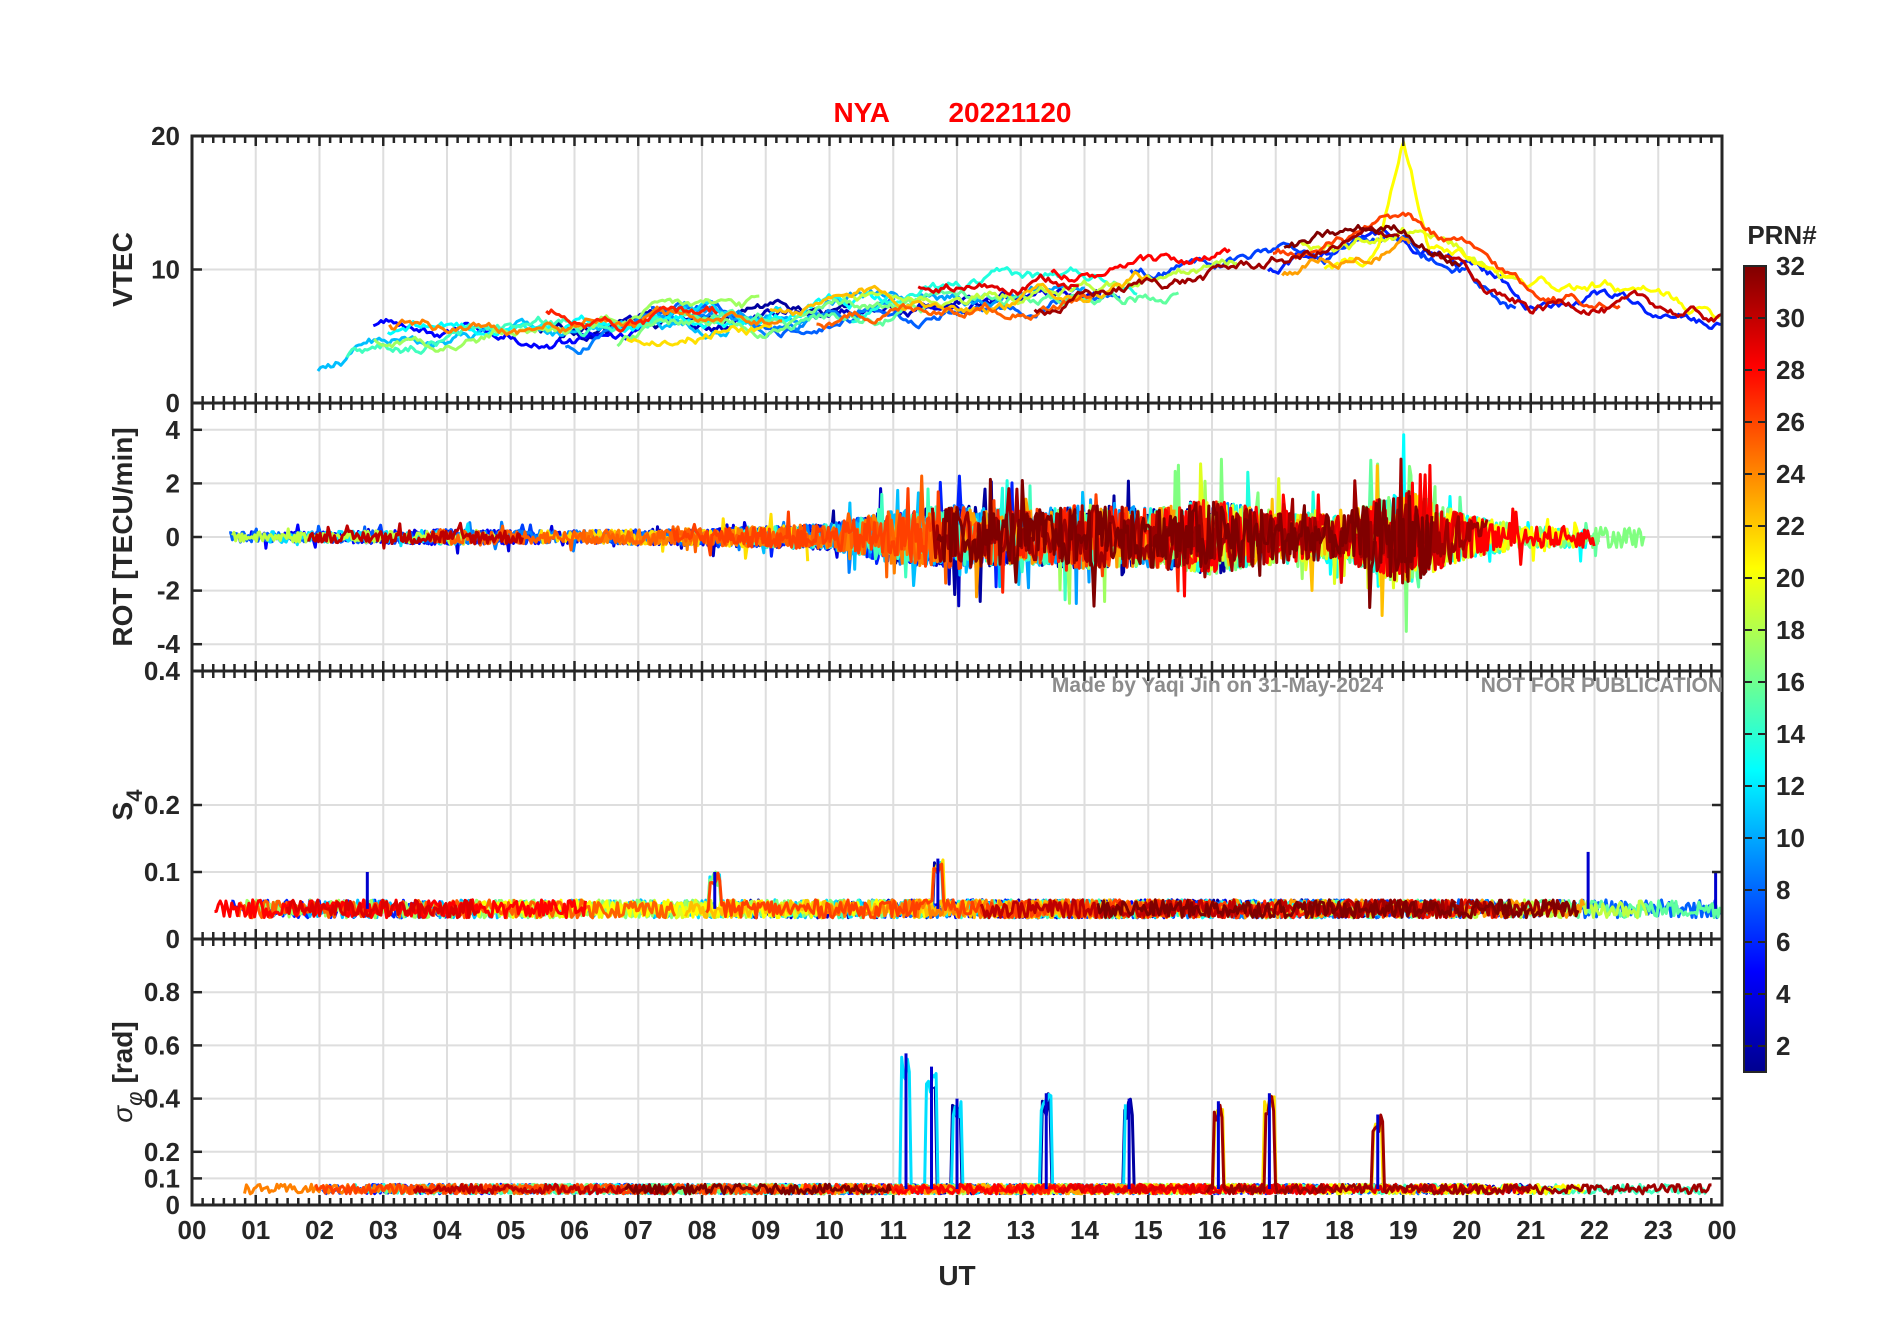 The height and width of the screenshot is (1330, 1902). Describe the element at coordinates (1403, 1230) in the screenshot. I see `x-tick-label: 19` at that location.